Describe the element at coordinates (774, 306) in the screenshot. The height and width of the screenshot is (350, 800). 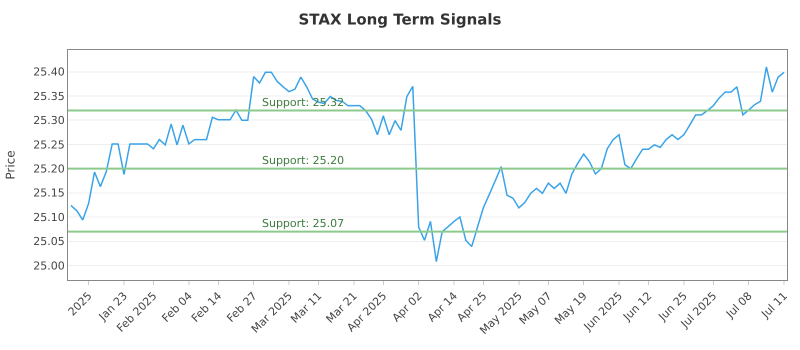
I see `x-tick-label: Jul 11` at that location.